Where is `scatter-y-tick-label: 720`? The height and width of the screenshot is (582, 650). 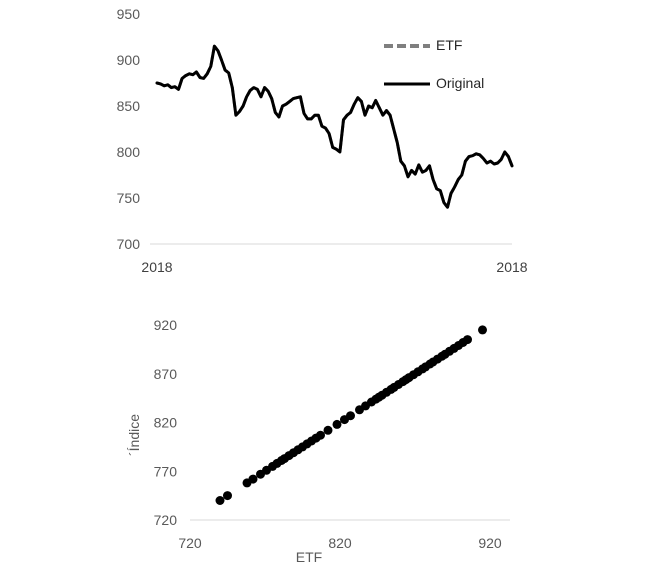
scatter-y-tick-label: 720 is located at coordinates (166, 520).